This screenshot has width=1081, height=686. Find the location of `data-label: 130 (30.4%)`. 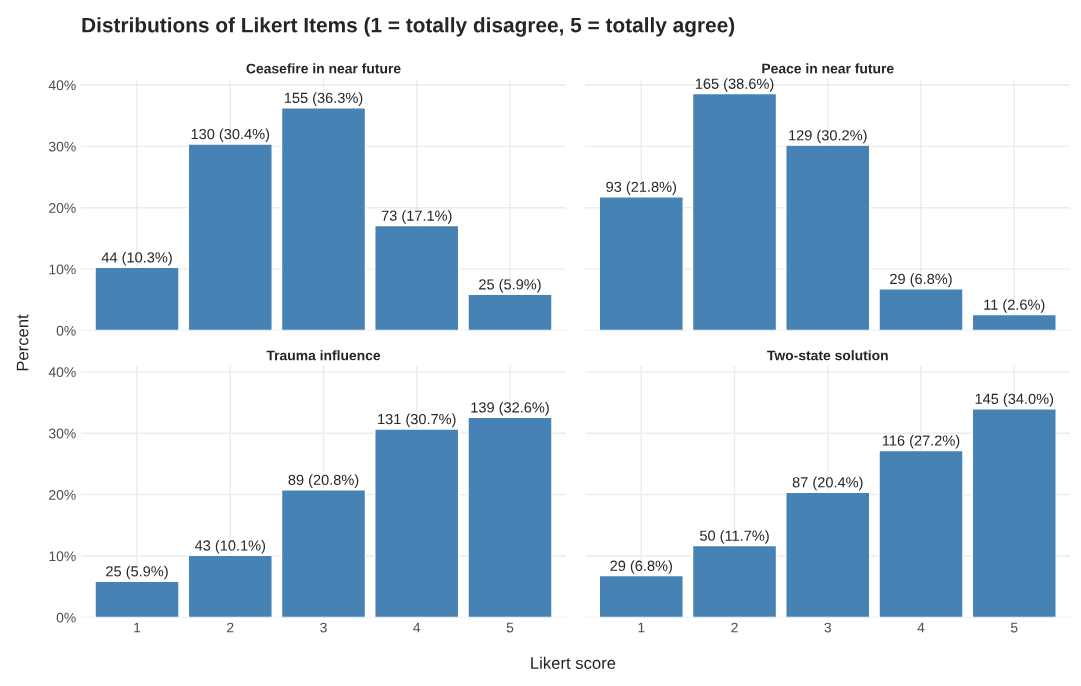

data-label: 130 (30.4%) is located at coordinates (230, 135).